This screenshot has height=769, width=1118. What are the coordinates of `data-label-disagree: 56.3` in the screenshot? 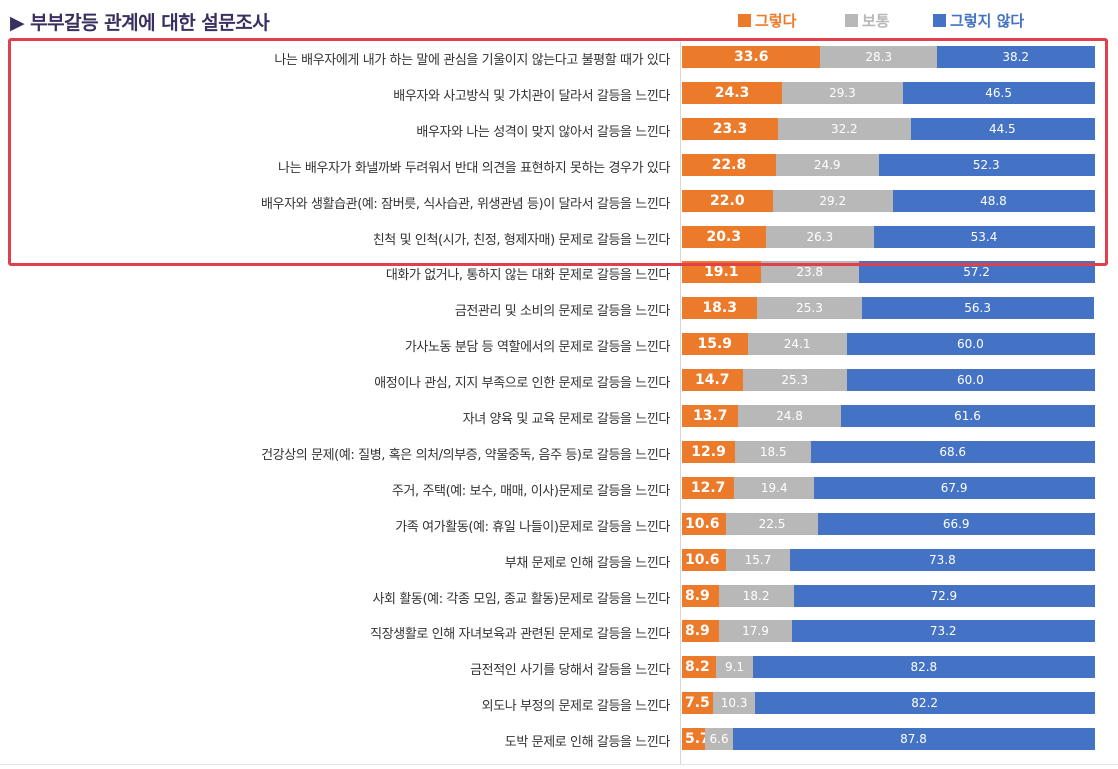 It's located at (977, 308).